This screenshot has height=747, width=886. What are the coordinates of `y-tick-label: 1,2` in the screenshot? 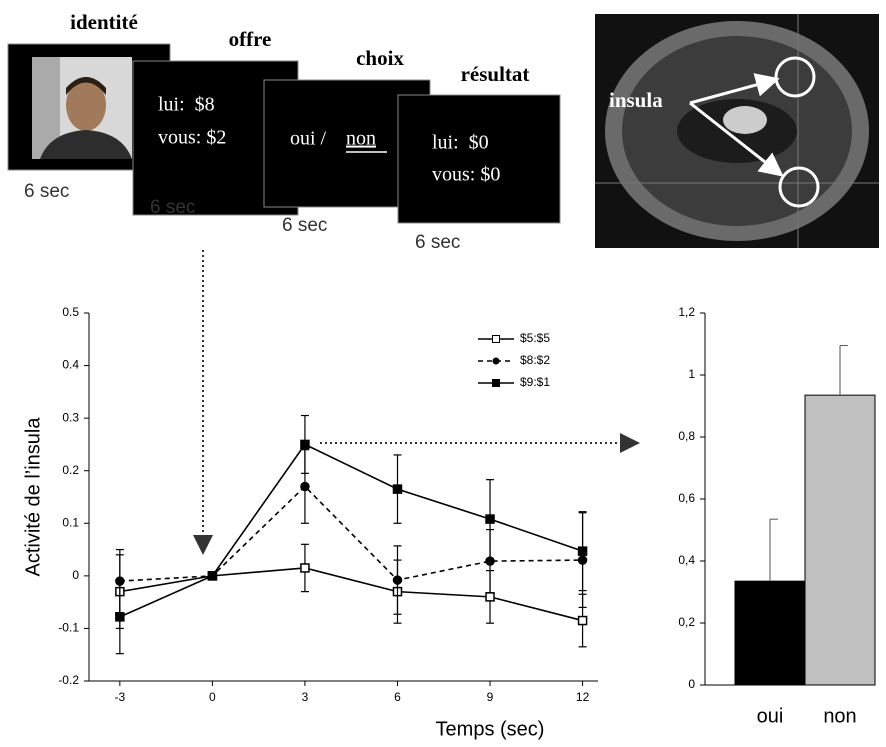 It's located at (686, 312).